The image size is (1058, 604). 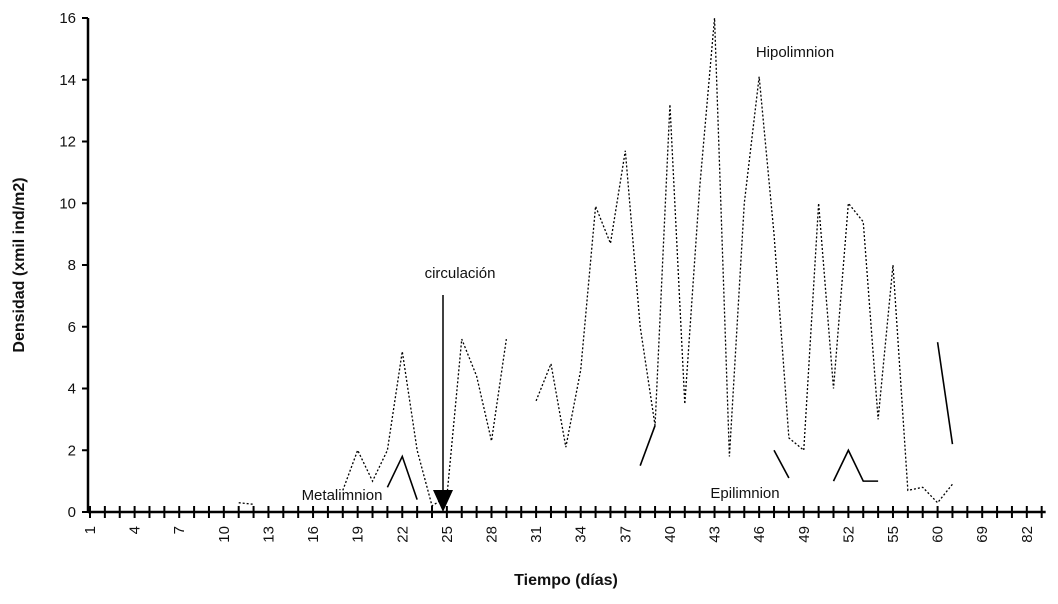 What do you see at coordinates (893, 534) in the screenshot?
I see `x-tick-label: 55` at bounding box center [893, 534].